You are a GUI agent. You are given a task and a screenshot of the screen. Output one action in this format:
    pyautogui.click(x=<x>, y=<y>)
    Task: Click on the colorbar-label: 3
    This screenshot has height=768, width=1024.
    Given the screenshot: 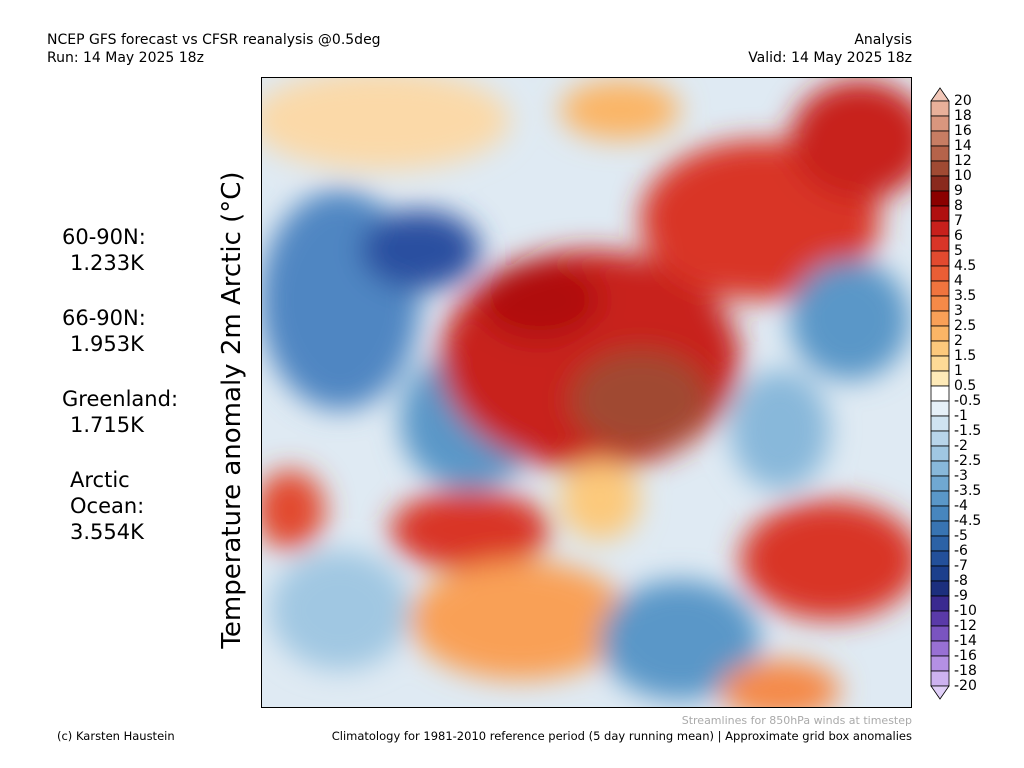 What is the action you would take?
    pyautogui.click(x=958, y=311)
    